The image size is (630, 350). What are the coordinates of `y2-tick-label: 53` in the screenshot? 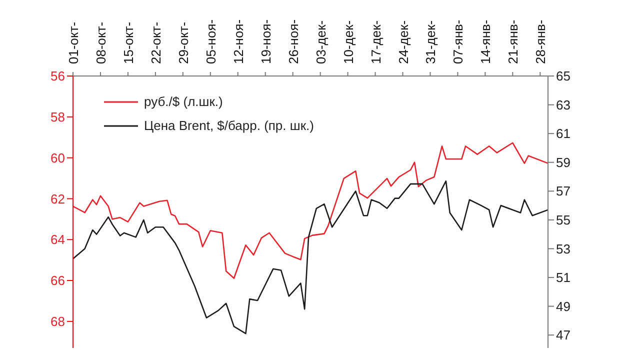 It's located at (563, 248).